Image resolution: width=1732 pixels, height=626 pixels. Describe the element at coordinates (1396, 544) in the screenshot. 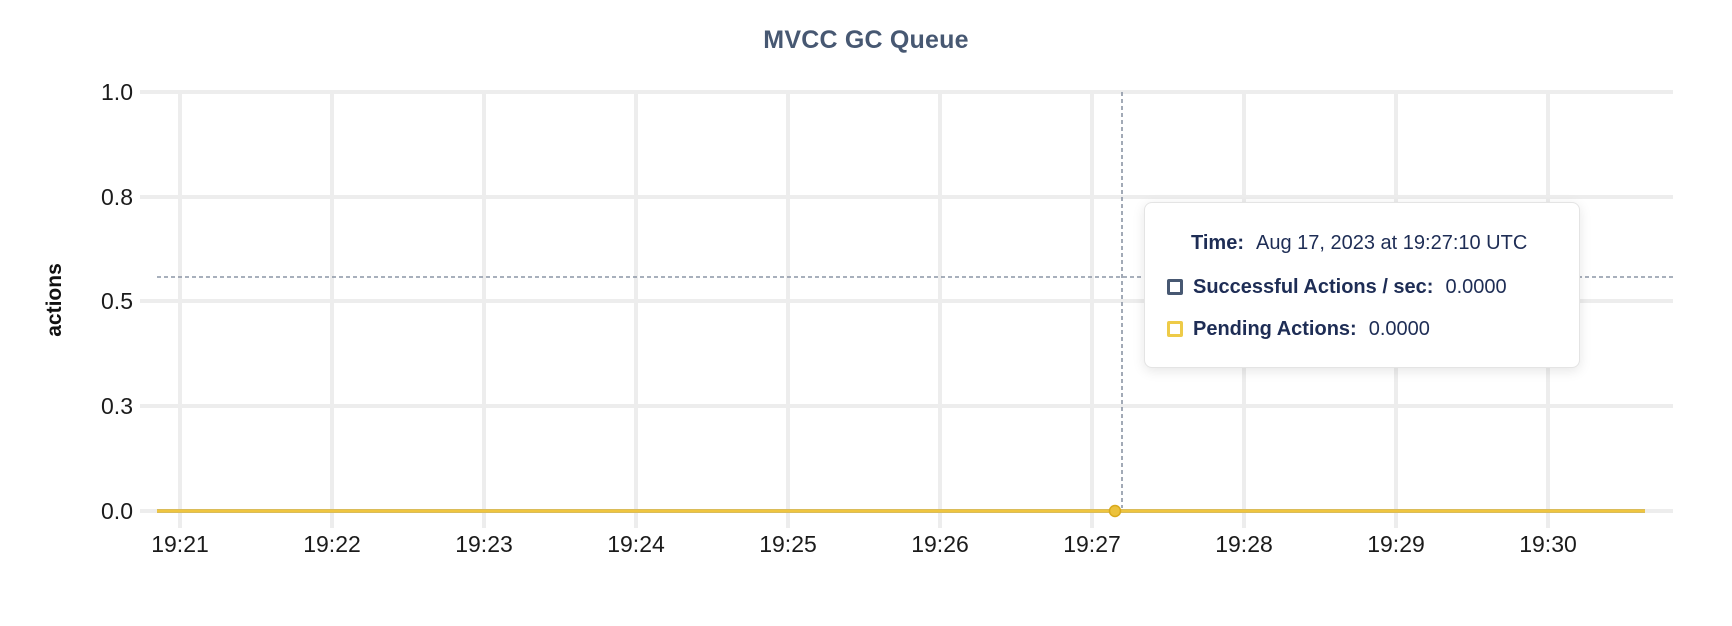

I see `x-tick-label: 19:29` at that location.